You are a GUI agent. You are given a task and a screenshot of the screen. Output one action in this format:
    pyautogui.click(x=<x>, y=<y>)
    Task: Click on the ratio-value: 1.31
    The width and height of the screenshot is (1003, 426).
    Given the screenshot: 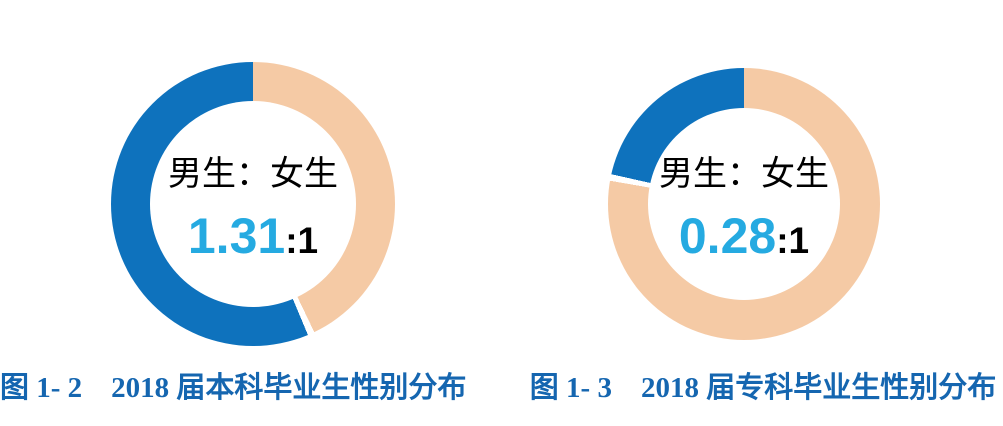 What is the action you would take?
    pyautogui.click(x=236, y=236)
    